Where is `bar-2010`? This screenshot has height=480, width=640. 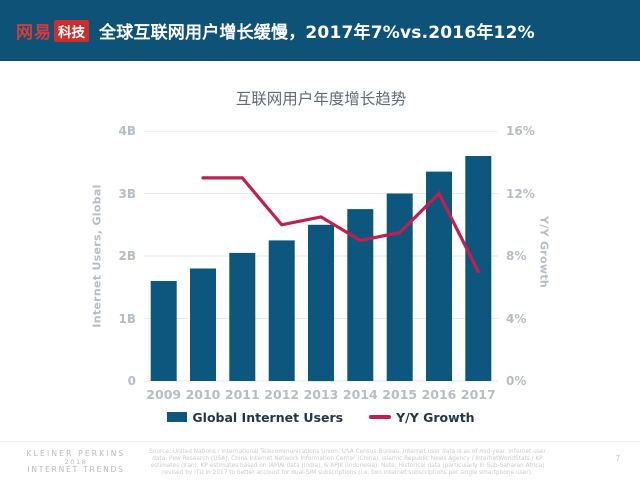
bar-2010 is located at coordinates (203, 325).